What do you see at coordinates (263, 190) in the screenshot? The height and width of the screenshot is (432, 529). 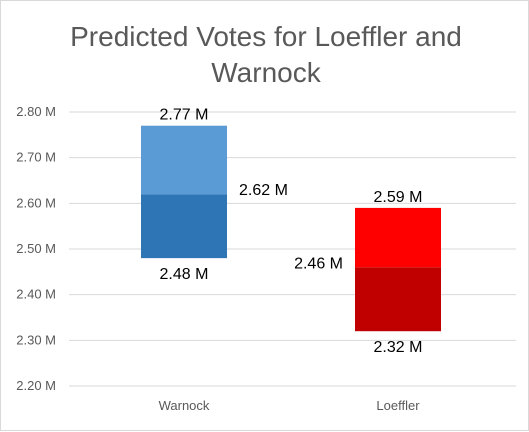 I see `data-label-mid: 2.62 M` at bounding box center [263, 190].